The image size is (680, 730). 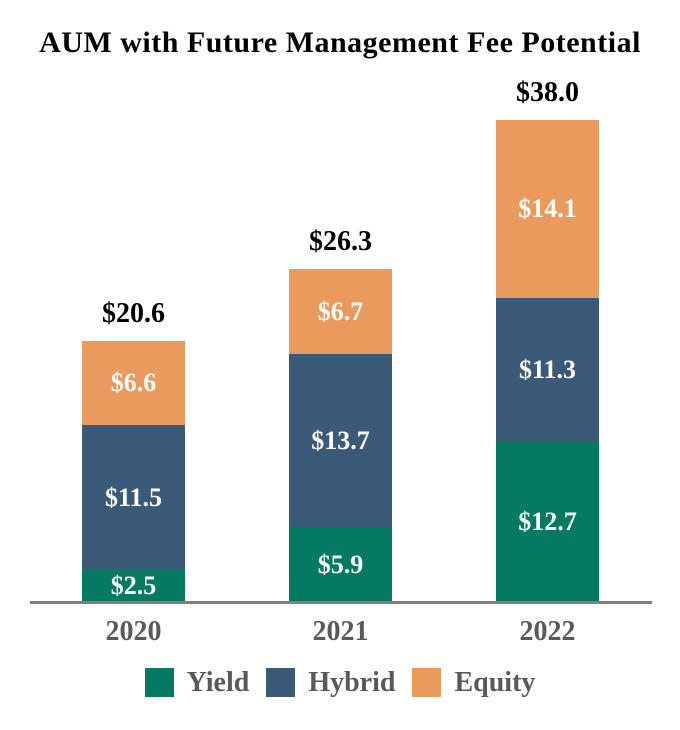 I want to click on legend-label: Yield, so click(x=218, y=682).